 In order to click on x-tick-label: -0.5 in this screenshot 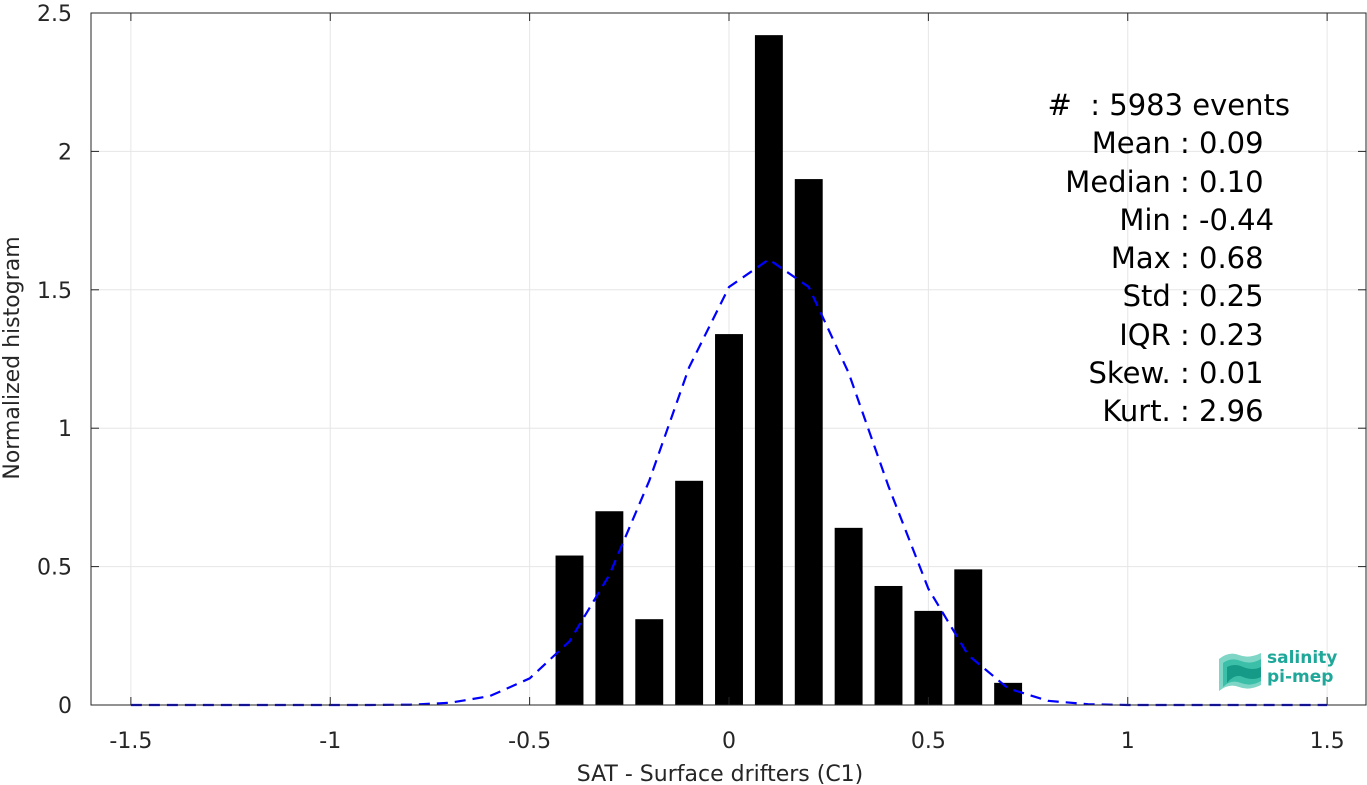, I will do `click(529, 741)`.